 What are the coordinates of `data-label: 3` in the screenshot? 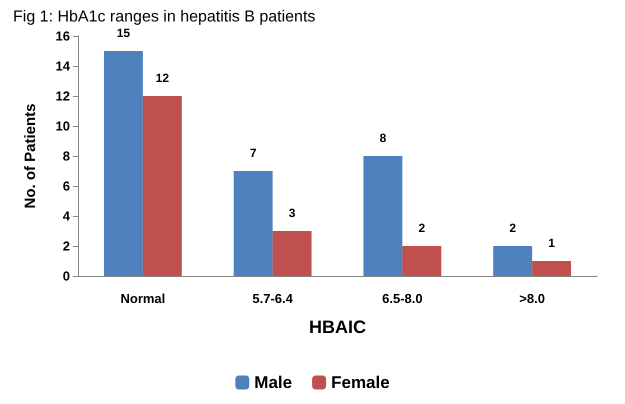 It's located at (292, 213).